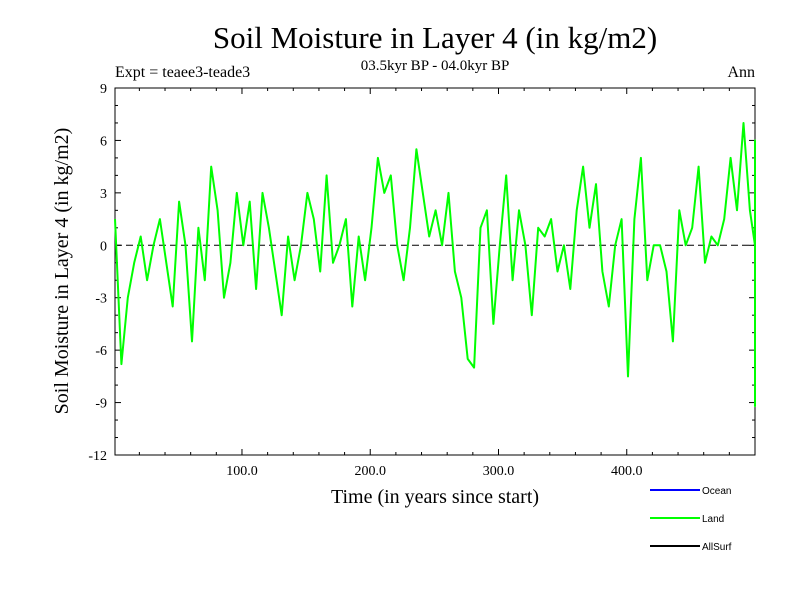 The image size is (800, 600). I want to click on y-tick-label: 9, so click(103, 89).